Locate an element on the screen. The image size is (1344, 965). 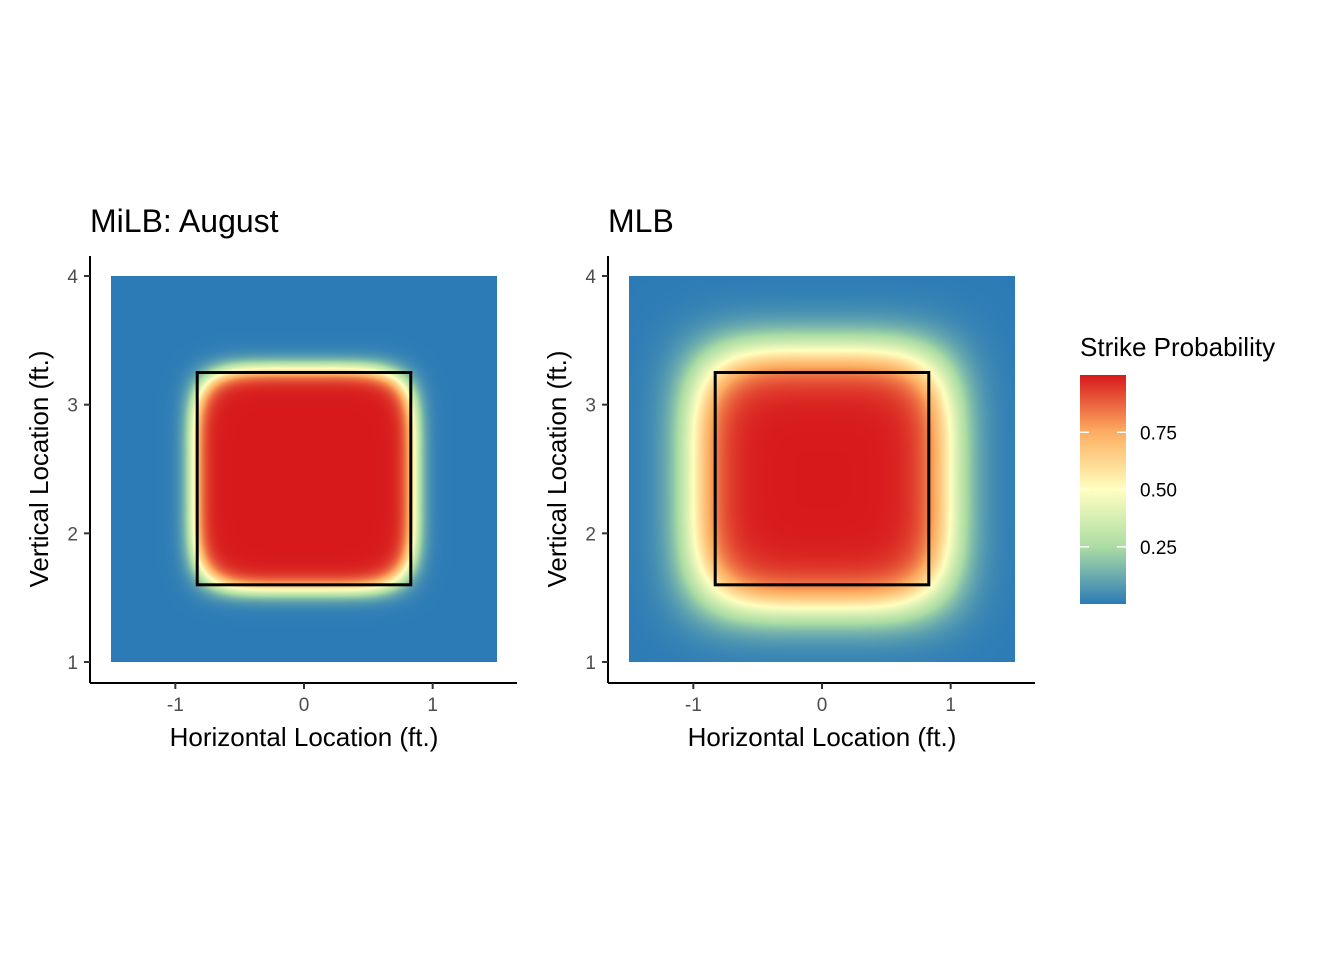
panel-title: MiLB: August is located at coordinates (184, 221).